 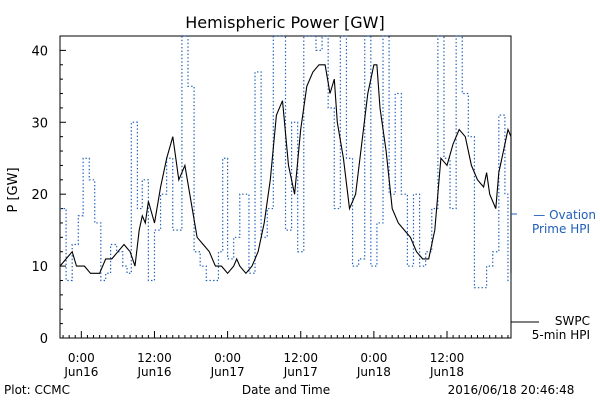 What do you see at coordinates (561, 229) in the screenshot?
I see `legend-ovation-label-line2: Prime HPI` at bounding box center [561, 229].